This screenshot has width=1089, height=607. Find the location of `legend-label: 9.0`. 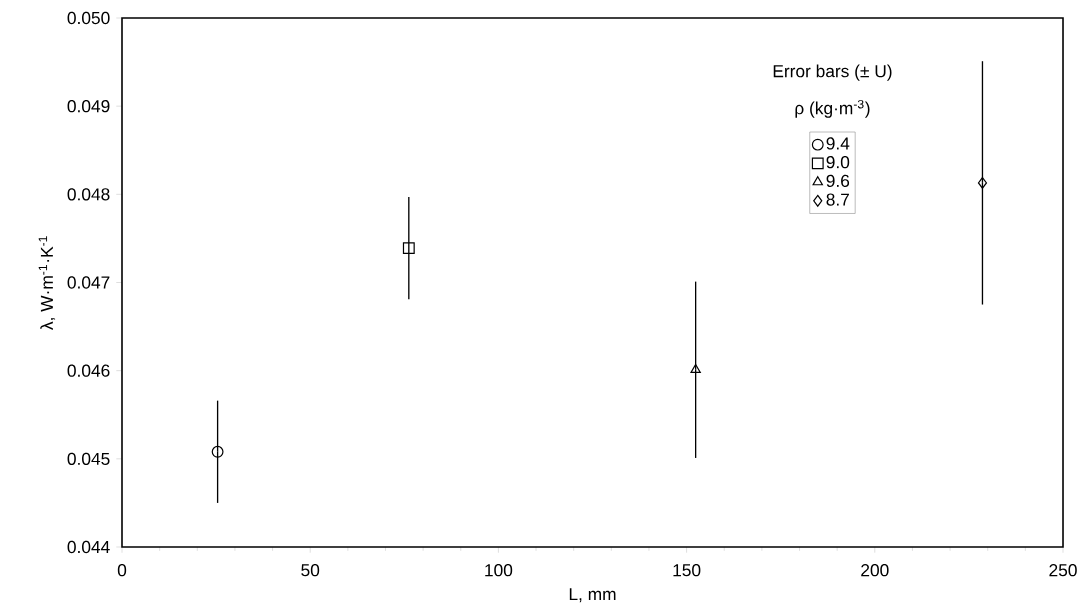

legend-label: 9.0 is located at coordinates (838, 162).